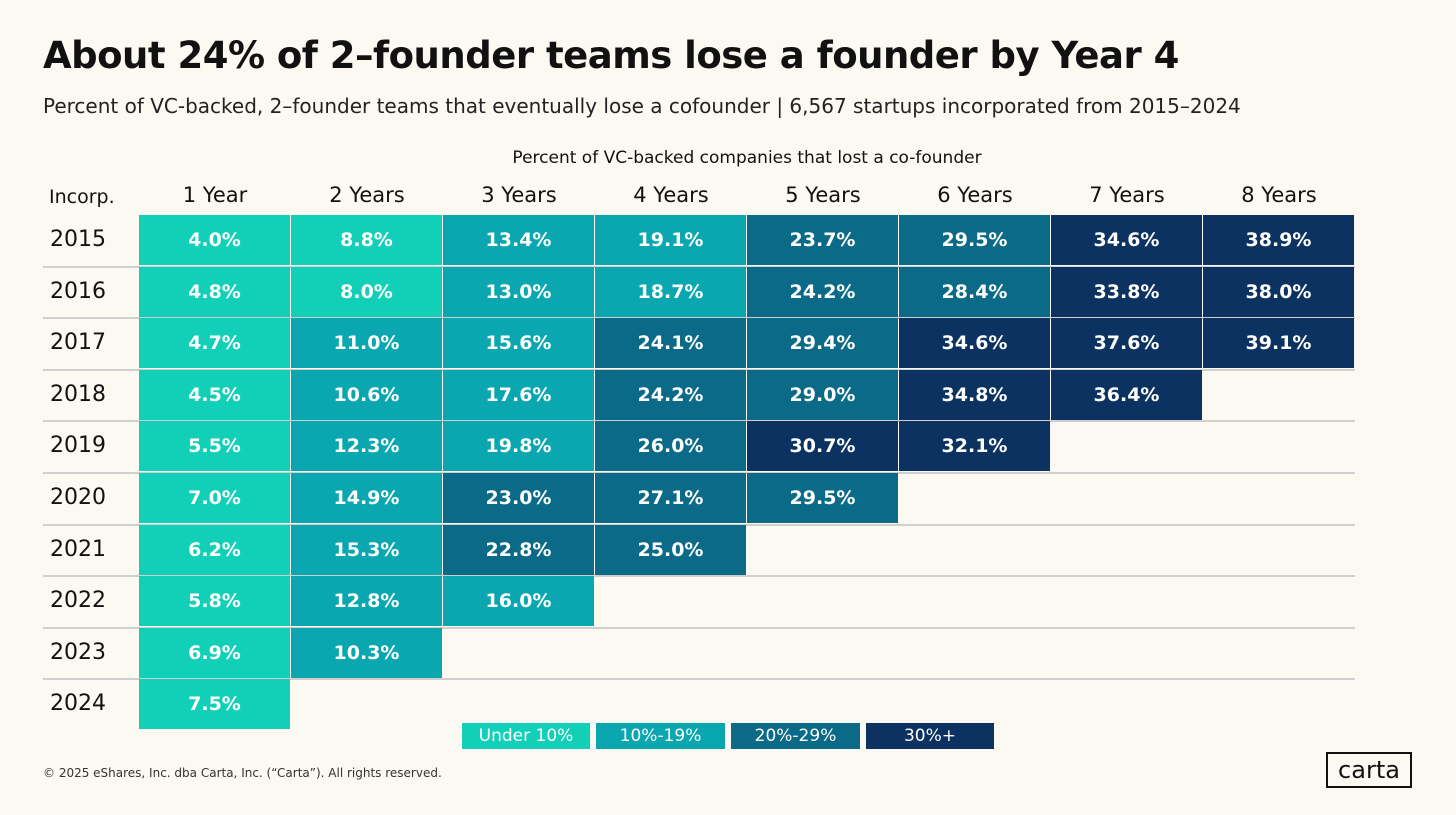 The height and width of the screenshot is (815, 1456). I want to click on heatmap-cell: 7.0%, so click(214, 498).